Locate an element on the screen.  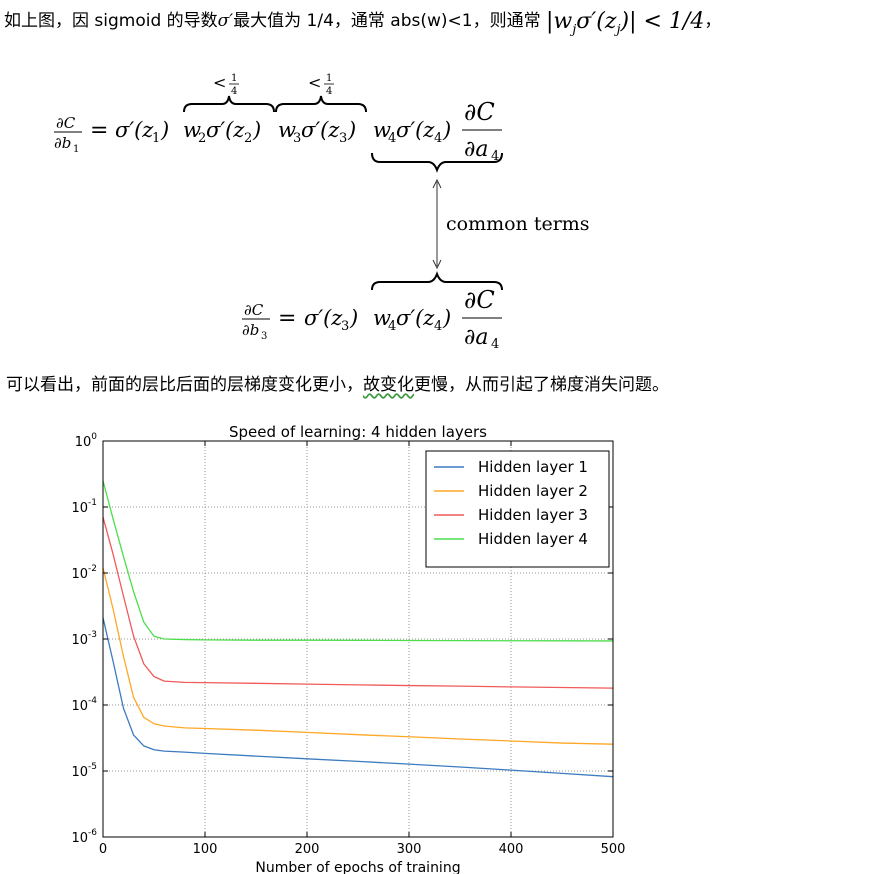
y-tick-label: 10⁻¹ is located at coordinates (84, 507).